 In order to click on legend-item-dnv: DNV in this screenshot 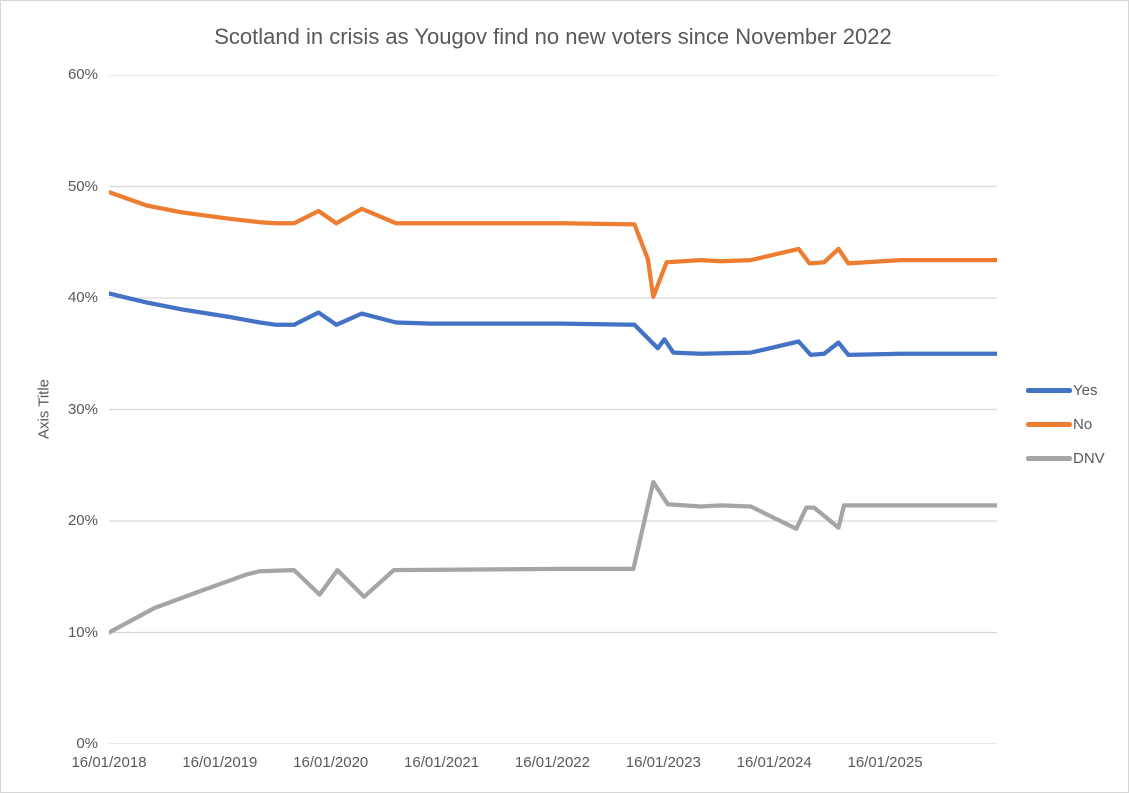, I will do `click(1065, 458)`.